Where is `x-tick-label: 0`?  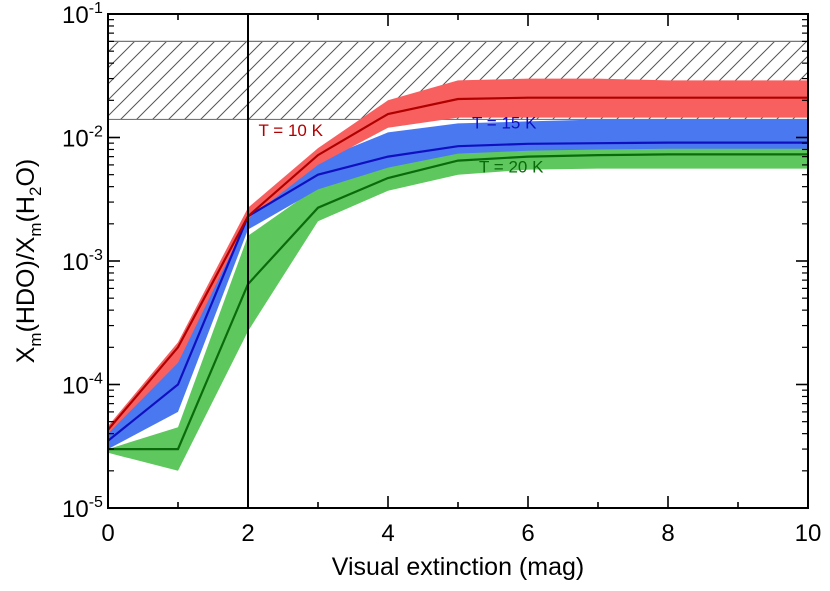
x-tick-label: 0 is located at coordinates (107, 533).